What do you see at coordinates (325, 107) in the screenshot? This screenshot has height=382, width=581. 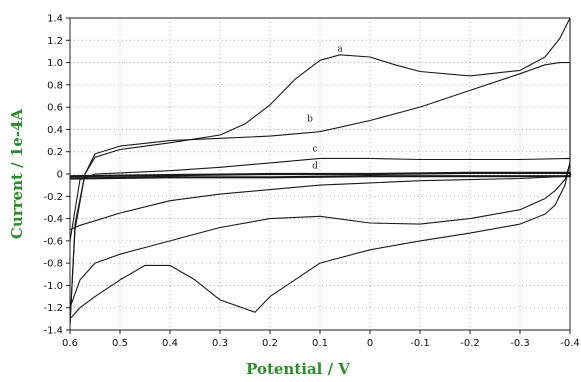 I see `curve-labels: a b cd` at bounding box center [325, 107].